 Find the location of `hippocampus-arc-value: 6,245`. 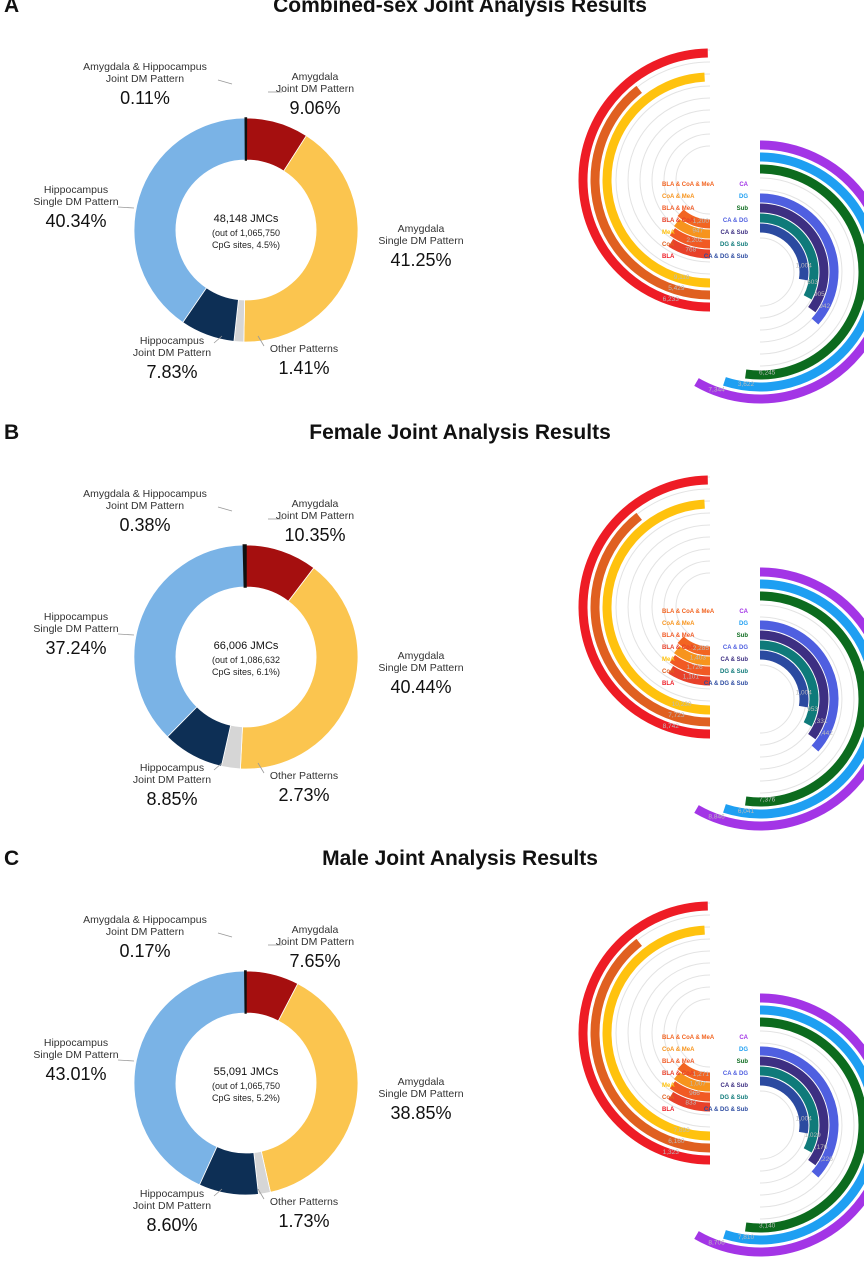

hippocampus-arc-value: 6,245 is located at coordinates (767, 373).